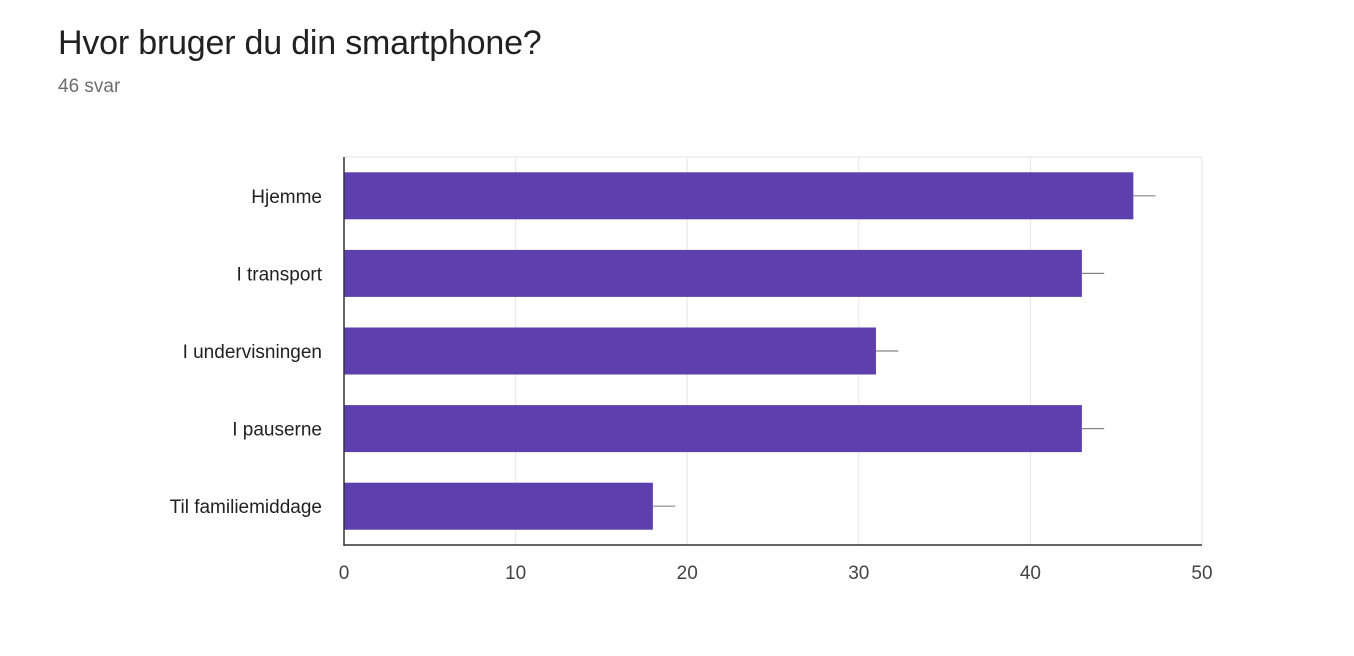 The width and height of the screenshot is (1354, 656). Describe the element at coordinates (89, 86) in the screenshot. I see `response-count: 46 svar` at that location.